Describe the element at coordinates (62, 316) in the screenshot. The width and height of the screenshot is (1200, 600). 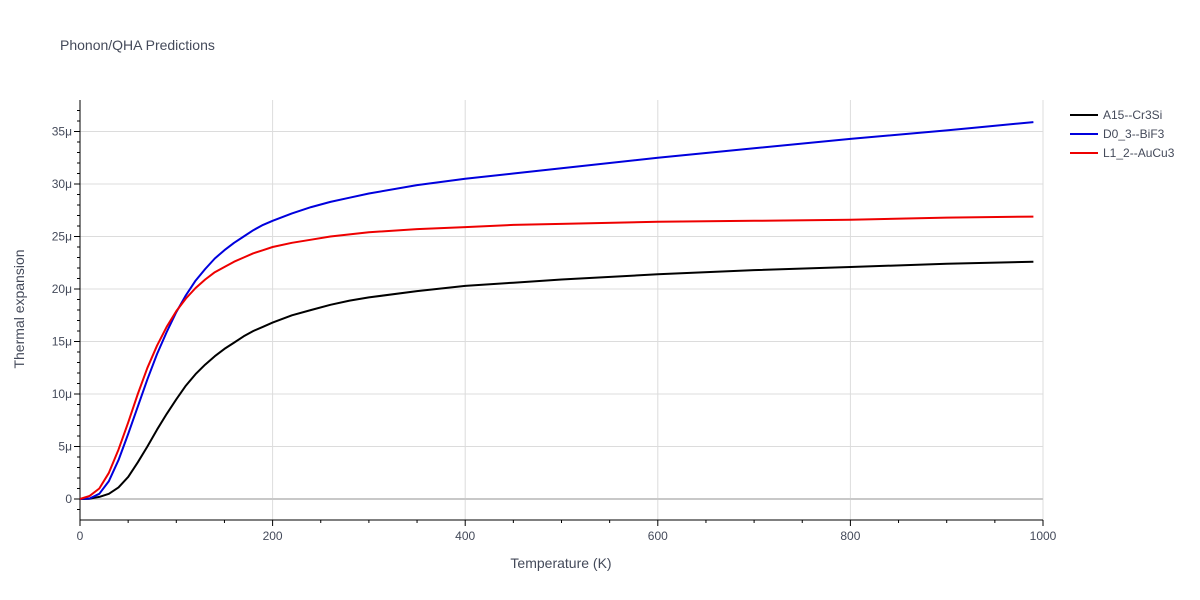
I see `y-tick-labels: 0 5μ 10μ 15μ 20μ 25μ 30μ 35μ` at that location.